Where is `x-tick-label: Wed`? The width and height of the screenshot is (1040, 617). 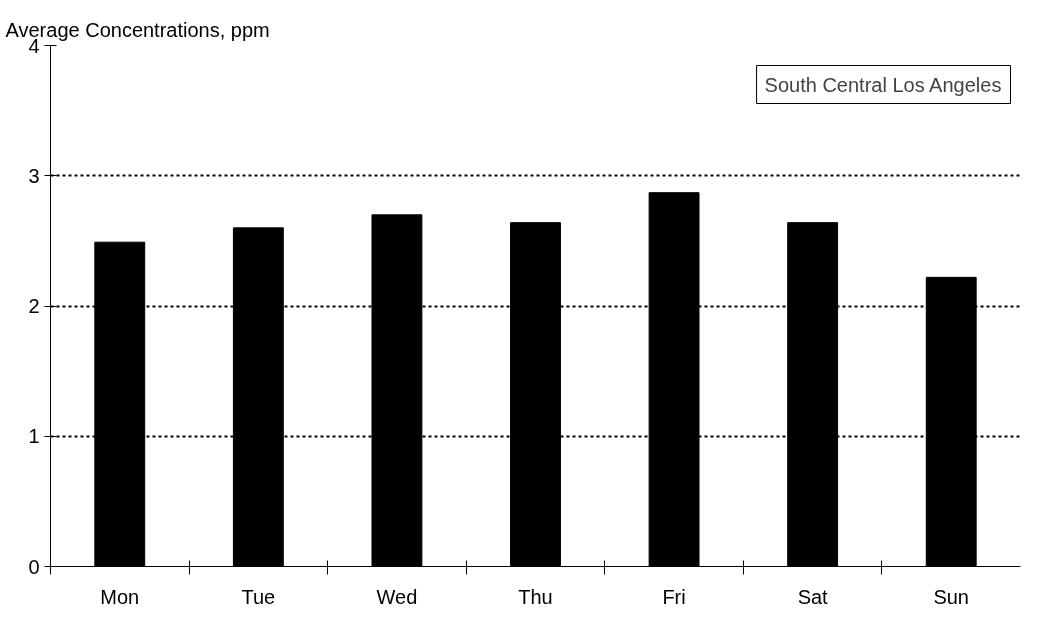 x-tick-label: Wed is located at coordinates (397, 596).